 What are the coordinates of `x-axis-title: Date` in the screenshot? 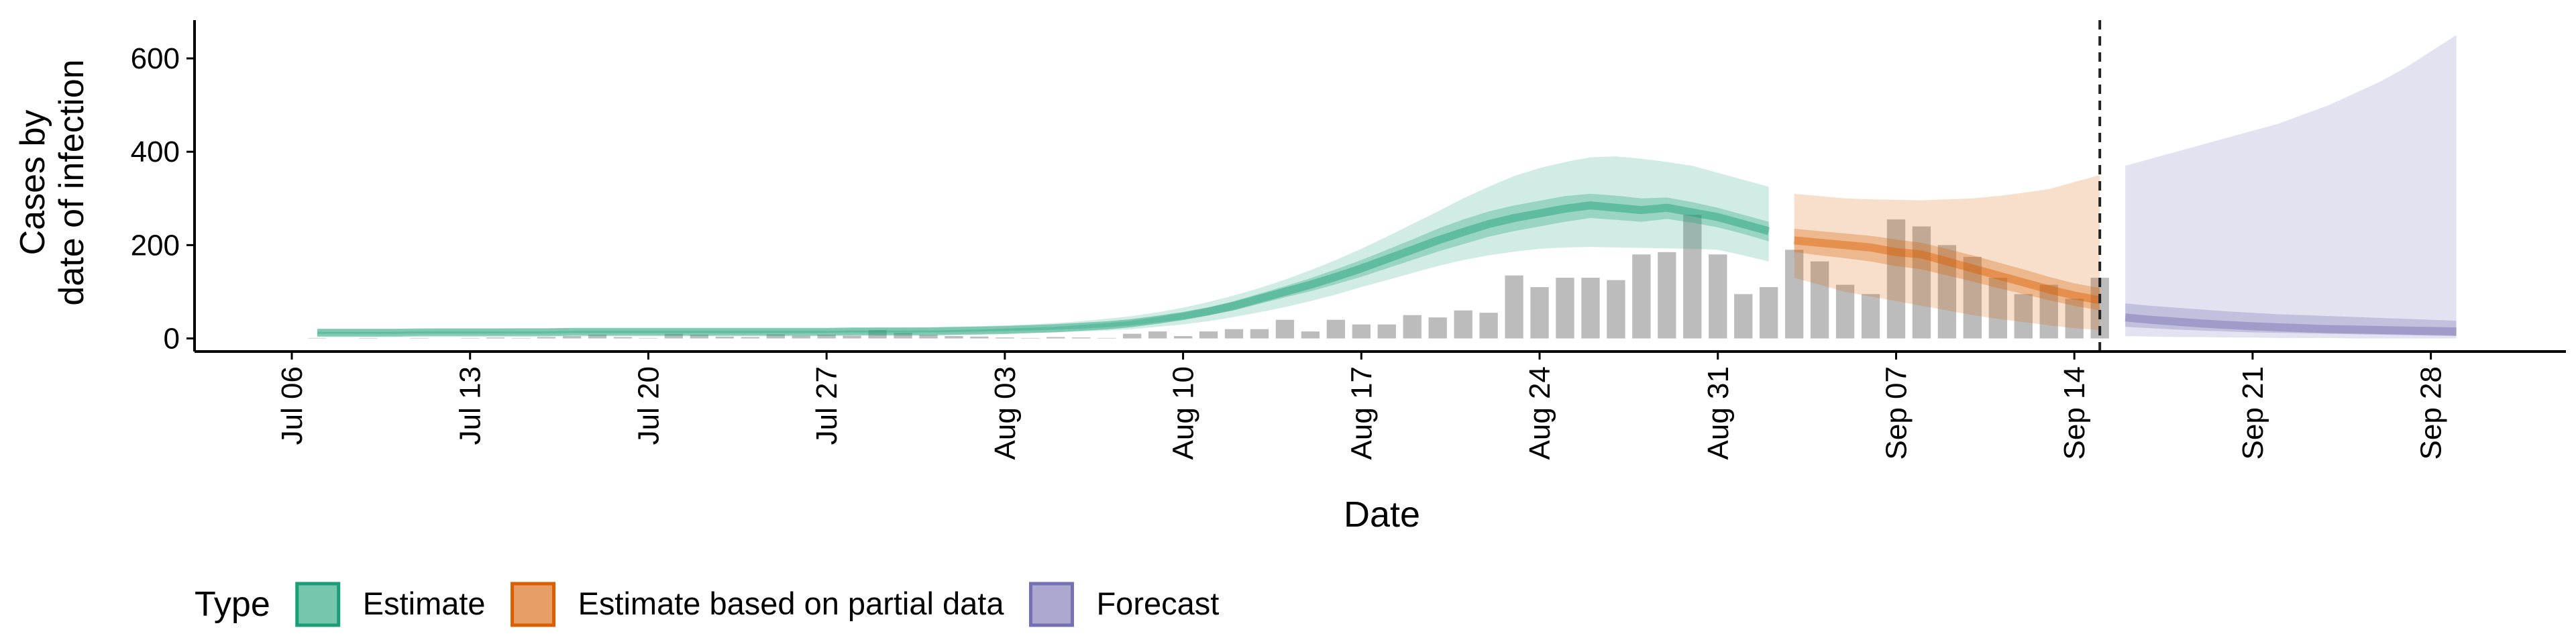 It's located at (1382, 514).